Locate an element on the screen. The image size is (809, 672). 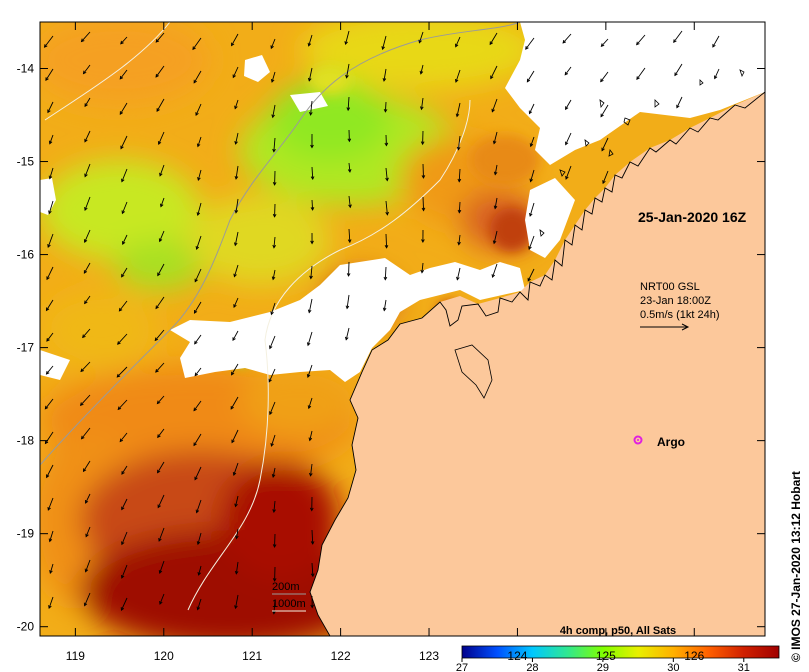
lon-tick-label: 120 is located at coordinates (164, 656).